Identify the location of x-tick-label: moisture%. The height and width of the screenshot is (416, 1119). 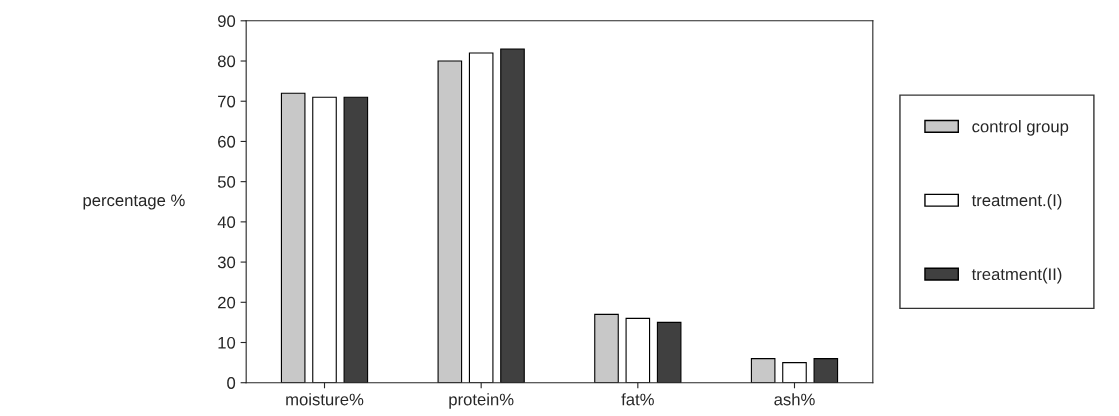
(325, 399).